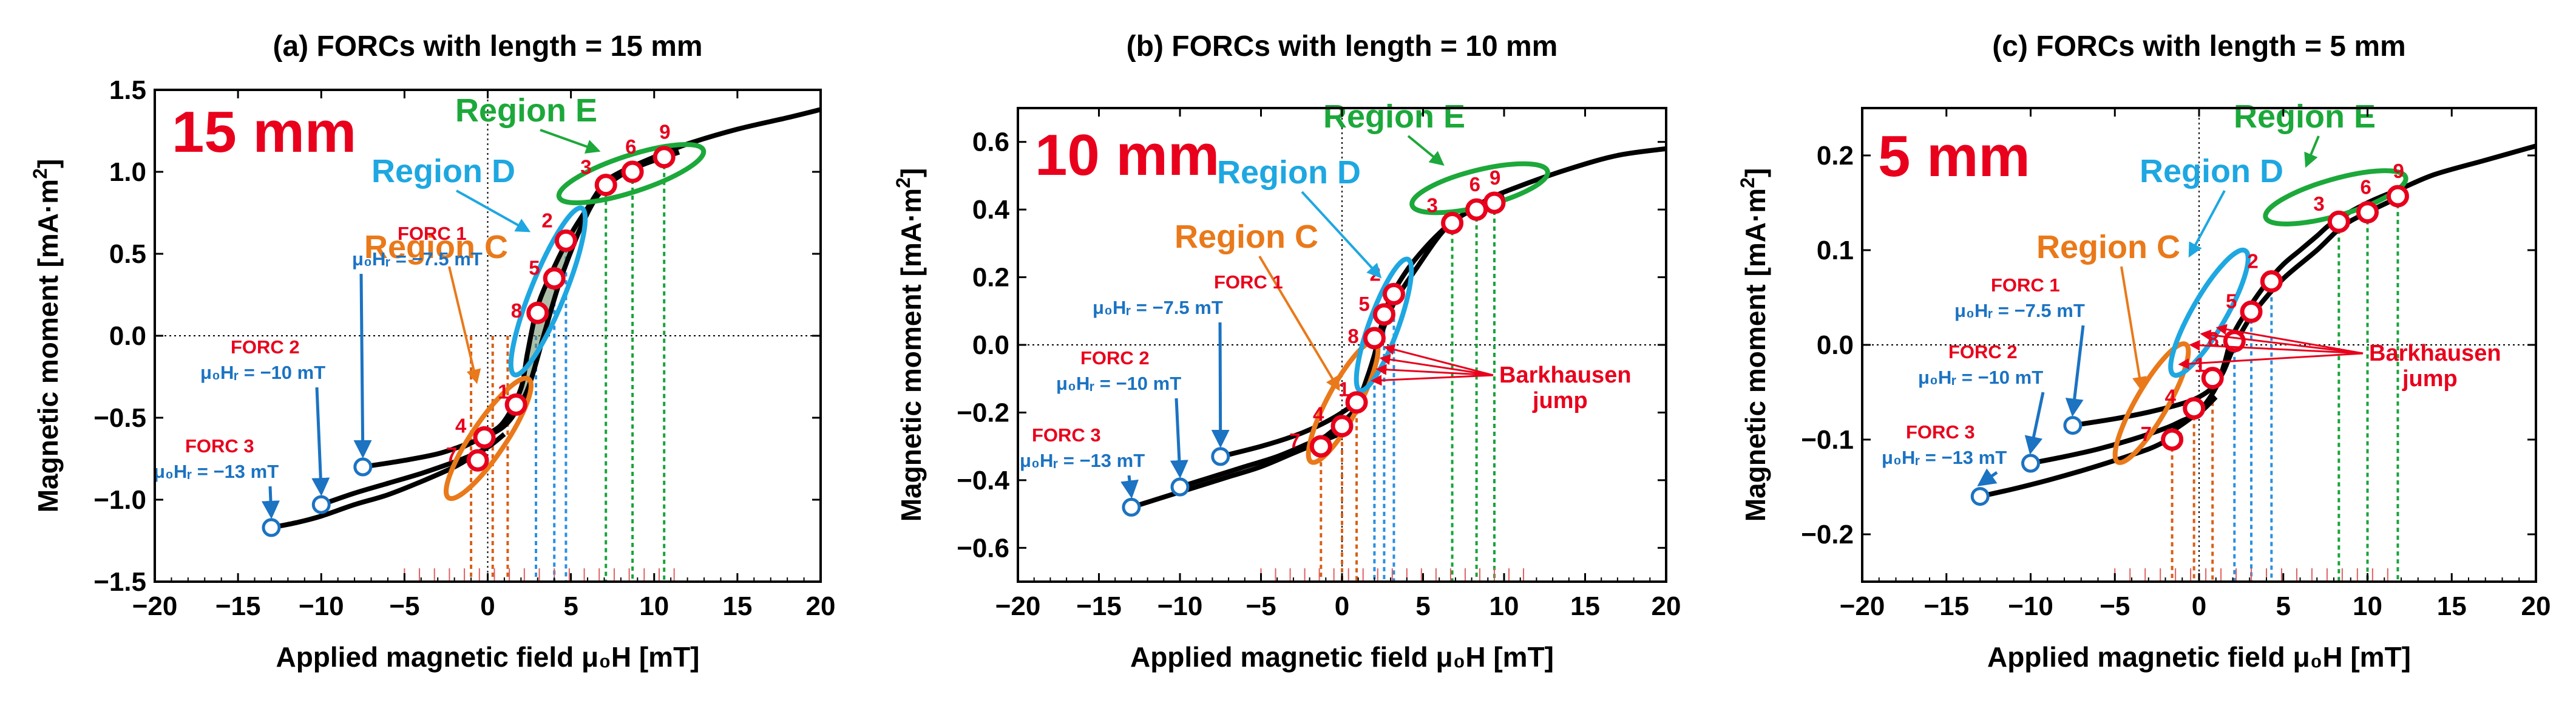 The image size is (2576, 711). I want to click on y-tick-label: 0.5, so click(128, 254).